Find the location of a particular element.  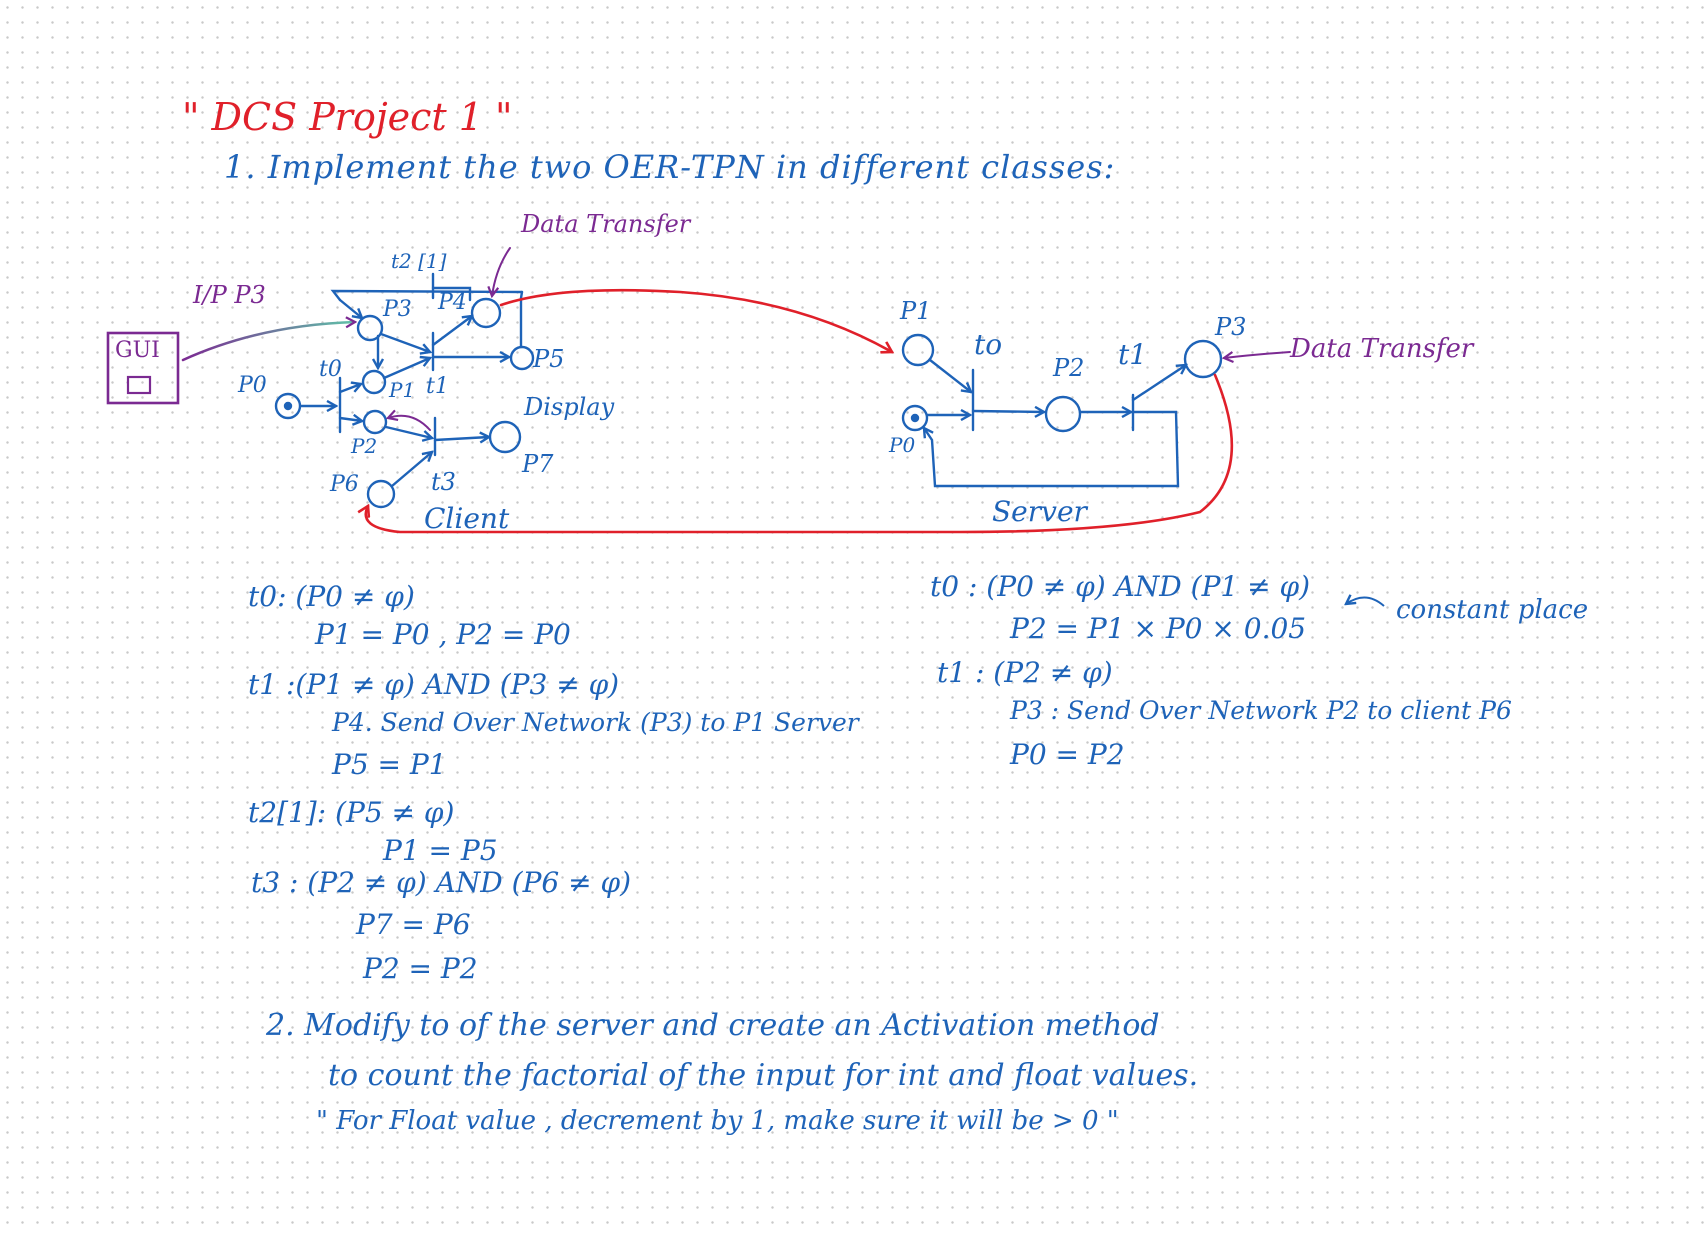

server-place-p2 is located at coordinates (1063, 414).